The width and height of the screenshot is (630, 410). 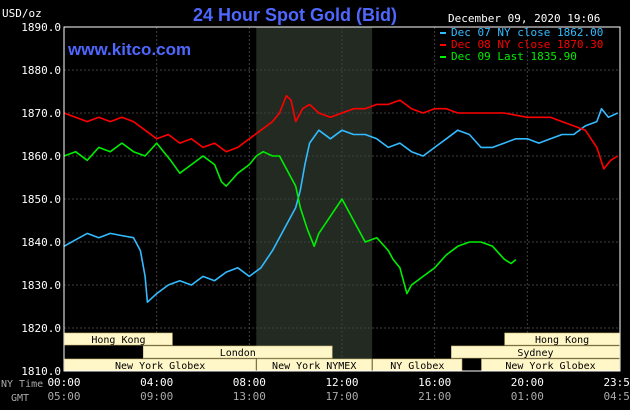 What do you see at coordinates (41, 113) in the screenshot?
I see `y-tick-label: 1870.0` at bounding box center [41, 113].